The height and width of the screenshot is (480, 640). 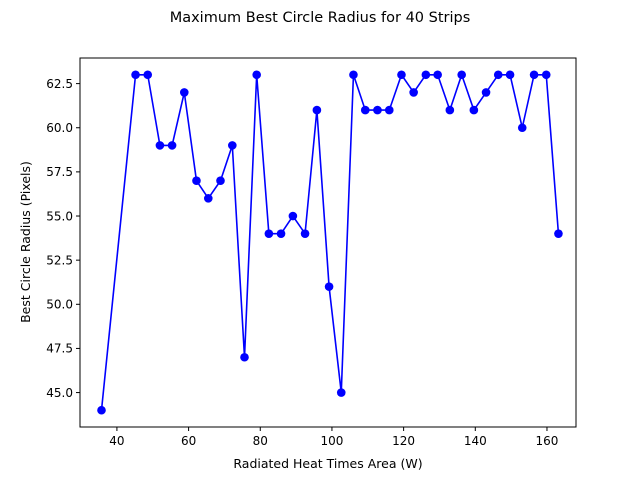 I want to click on x-tick-label: 40, so click(x=116, y=441).